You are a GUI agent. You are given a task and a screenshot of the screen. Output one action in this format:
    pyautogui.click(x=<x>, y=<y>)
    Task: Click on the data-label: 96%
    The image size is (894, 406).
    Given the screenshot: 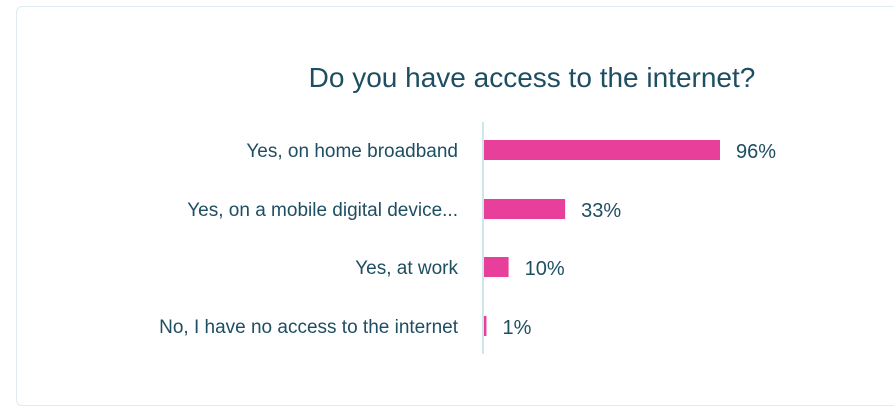 What is the action you would take?
    pyautogui.click(x=756, y=152)
    